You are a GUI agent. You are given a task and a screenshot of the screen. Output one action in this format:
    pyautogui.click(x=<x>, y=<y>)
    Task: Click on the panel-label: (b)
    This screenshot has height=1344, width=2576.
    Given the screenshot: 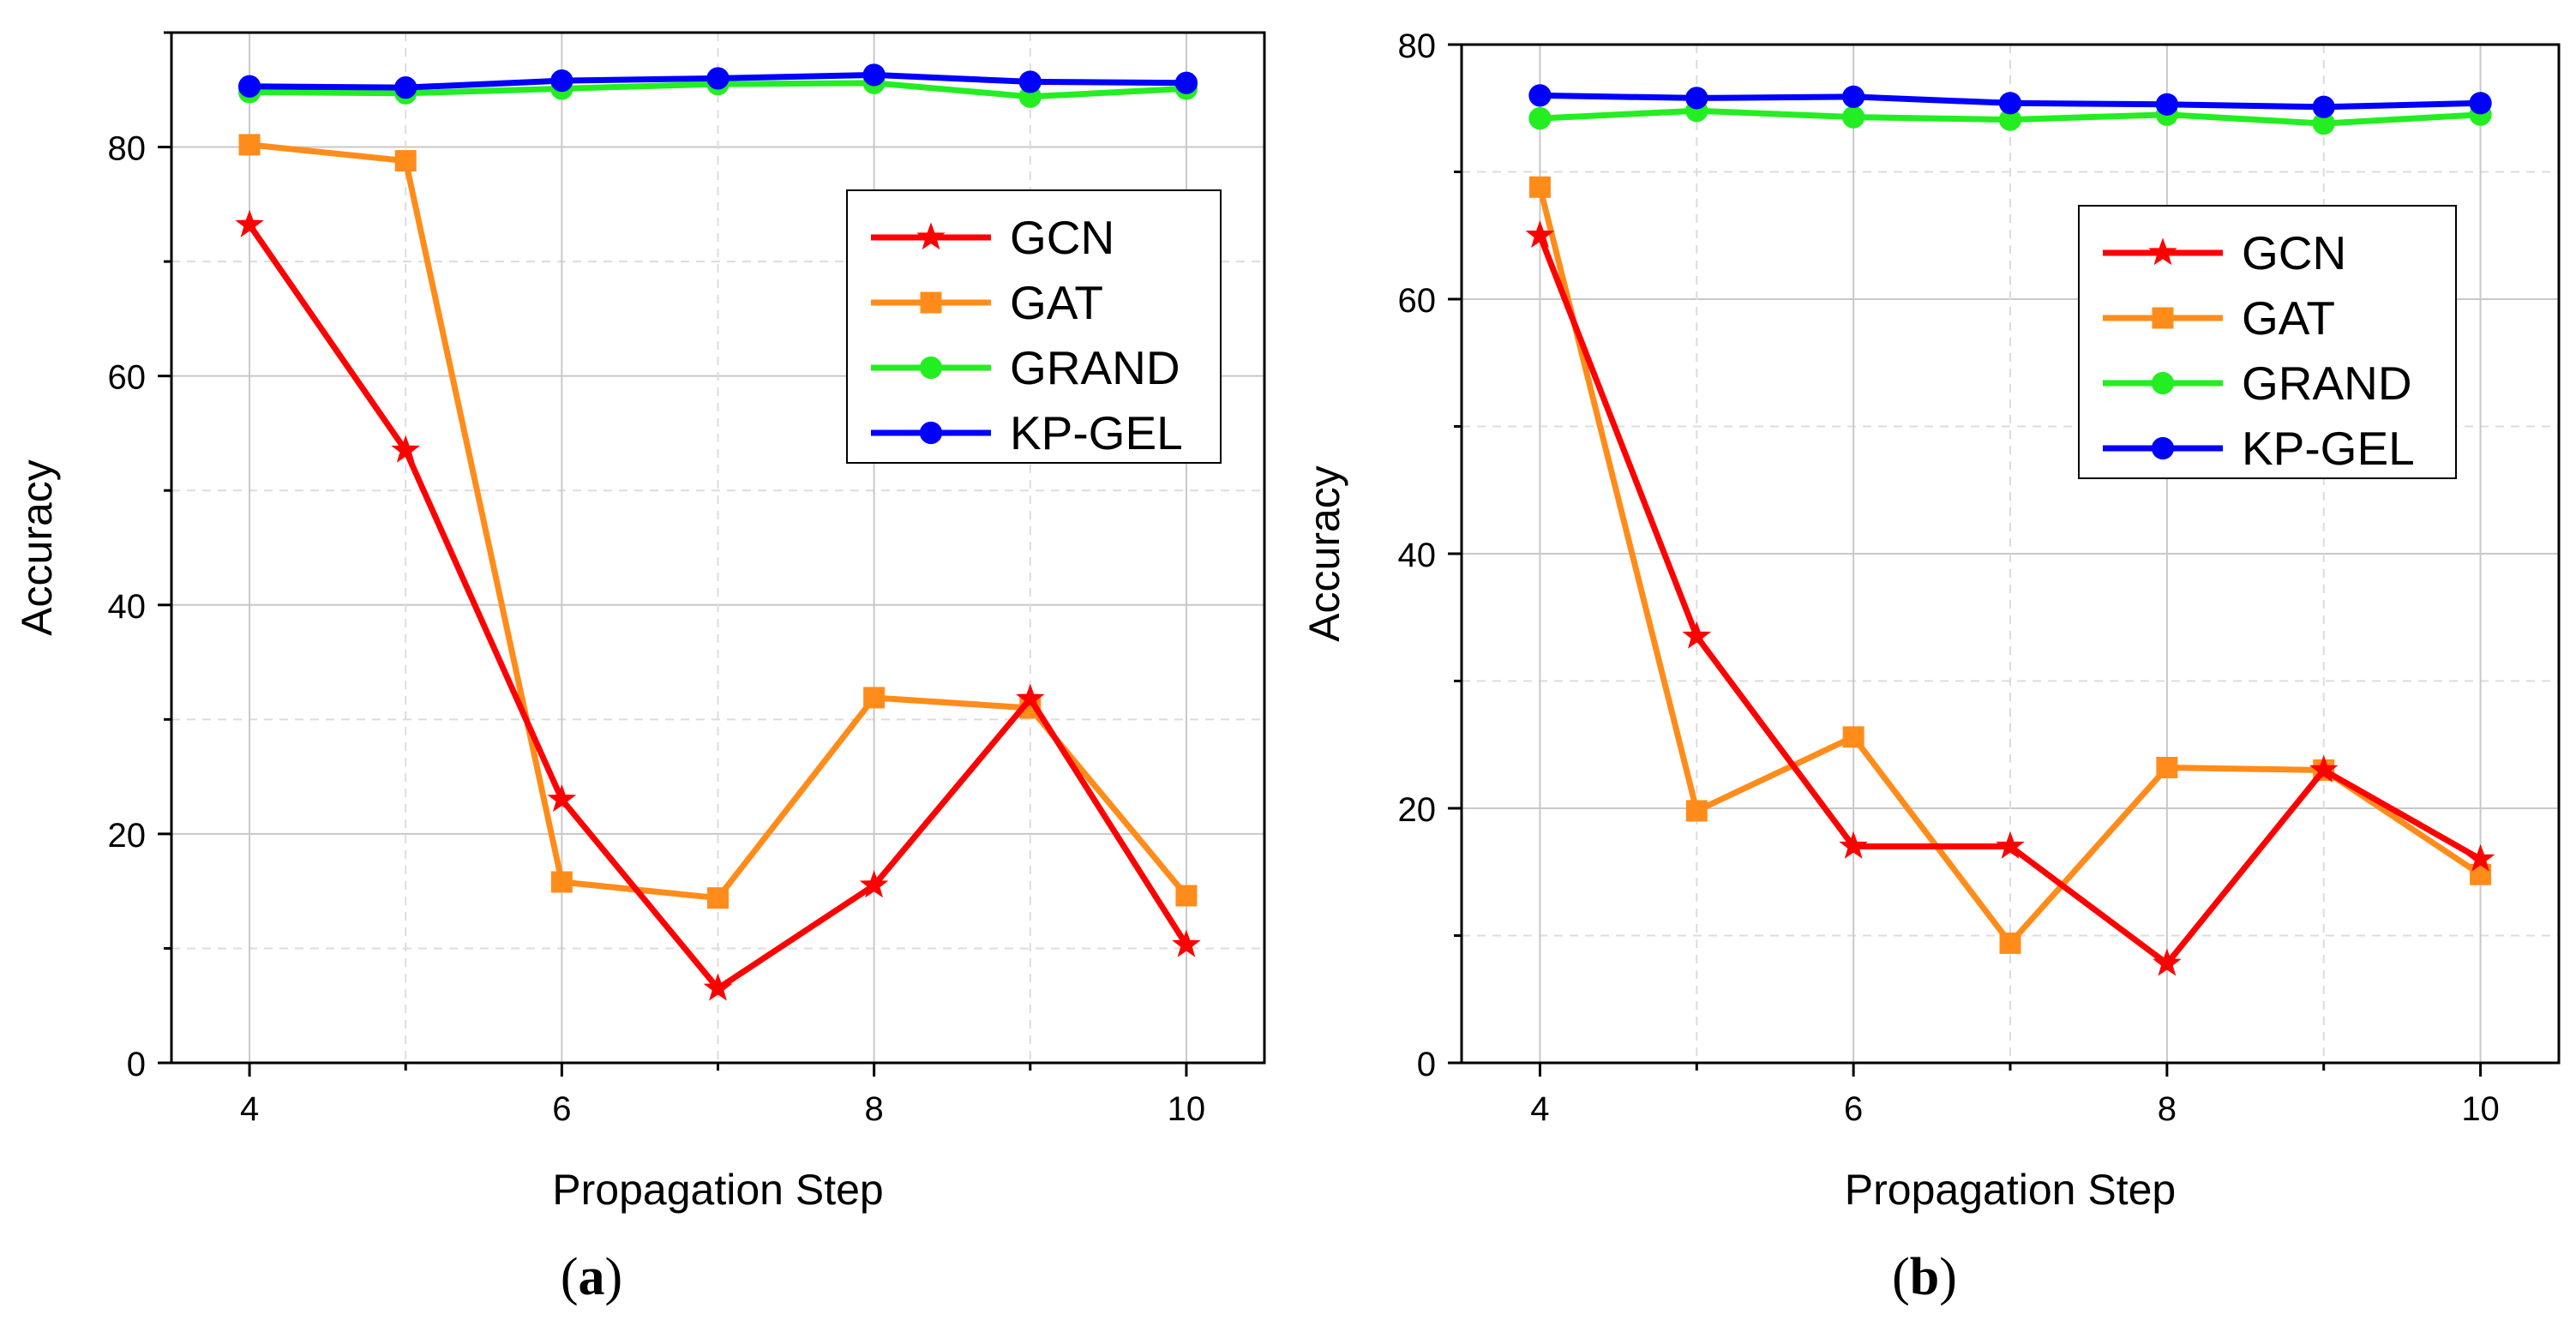 What is the action you would take?
    pyautogui.click(x=1924, y=1277)
    